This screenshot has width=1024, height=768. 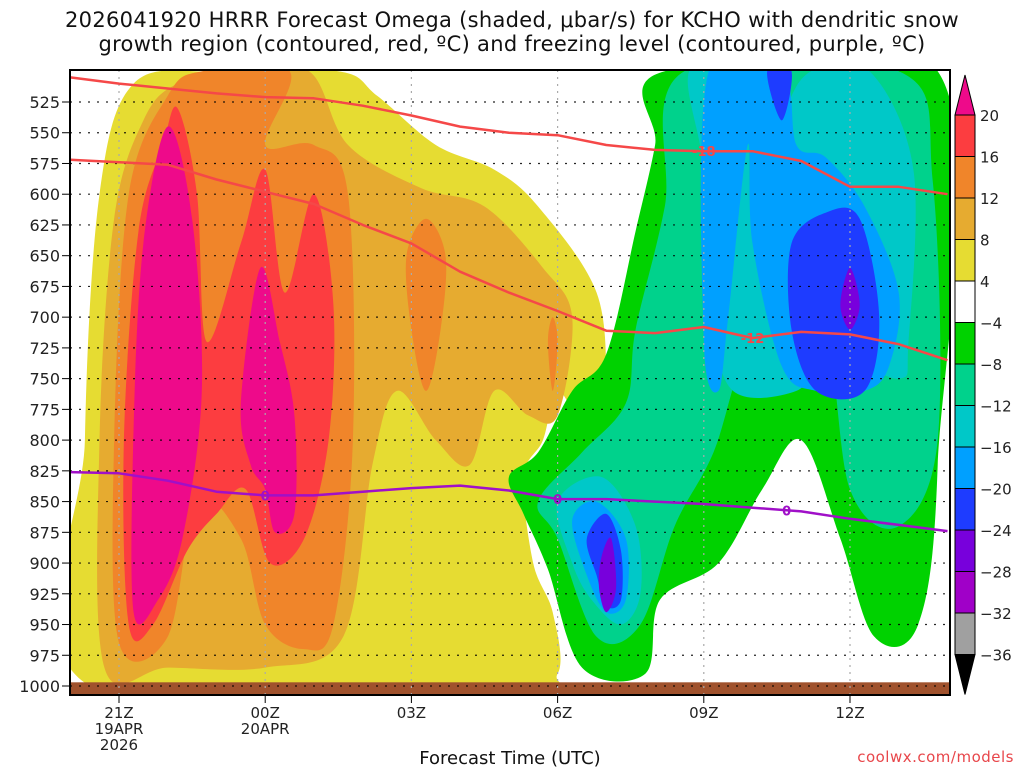 I want to click on dgz-contour-label: -12, so click(x=753, y=339).